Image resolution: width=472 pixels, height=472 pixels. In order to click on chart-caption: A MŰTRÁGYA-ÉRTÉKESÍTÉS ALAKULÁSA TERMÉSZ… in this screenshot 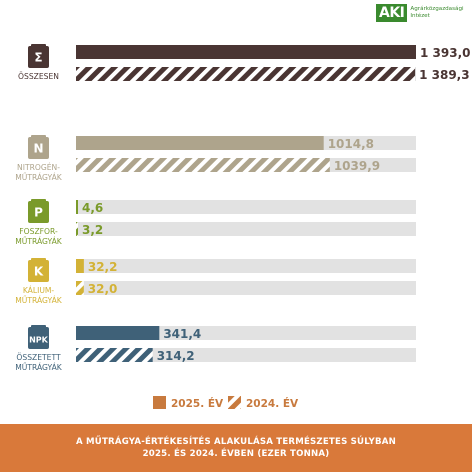, I will do `click(236, 448)`.